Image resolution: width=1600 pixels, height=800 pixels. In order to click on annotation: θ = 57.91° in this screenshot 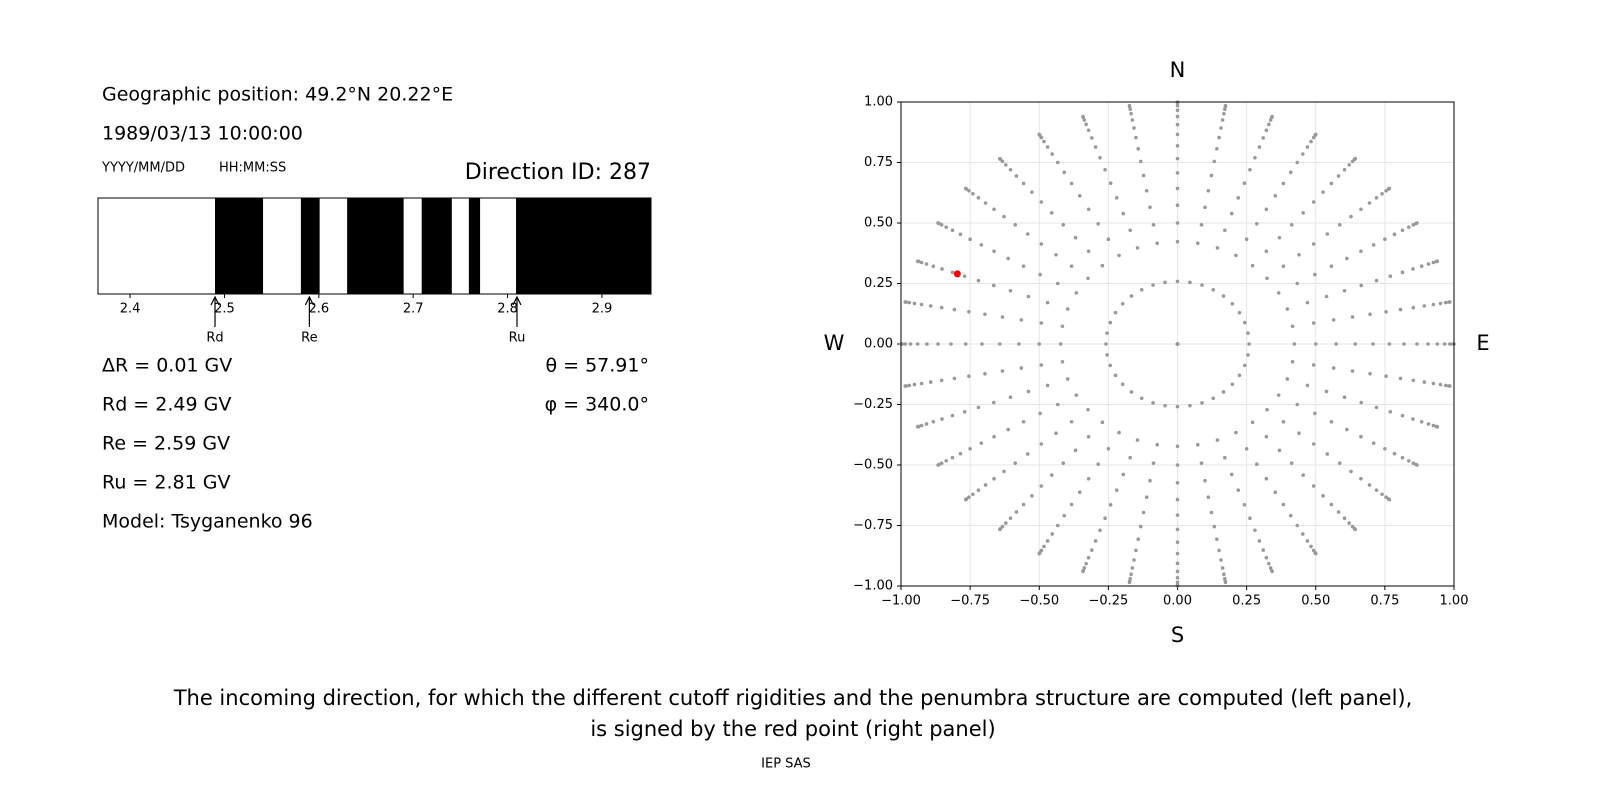, I will do `click(597, 366)`.